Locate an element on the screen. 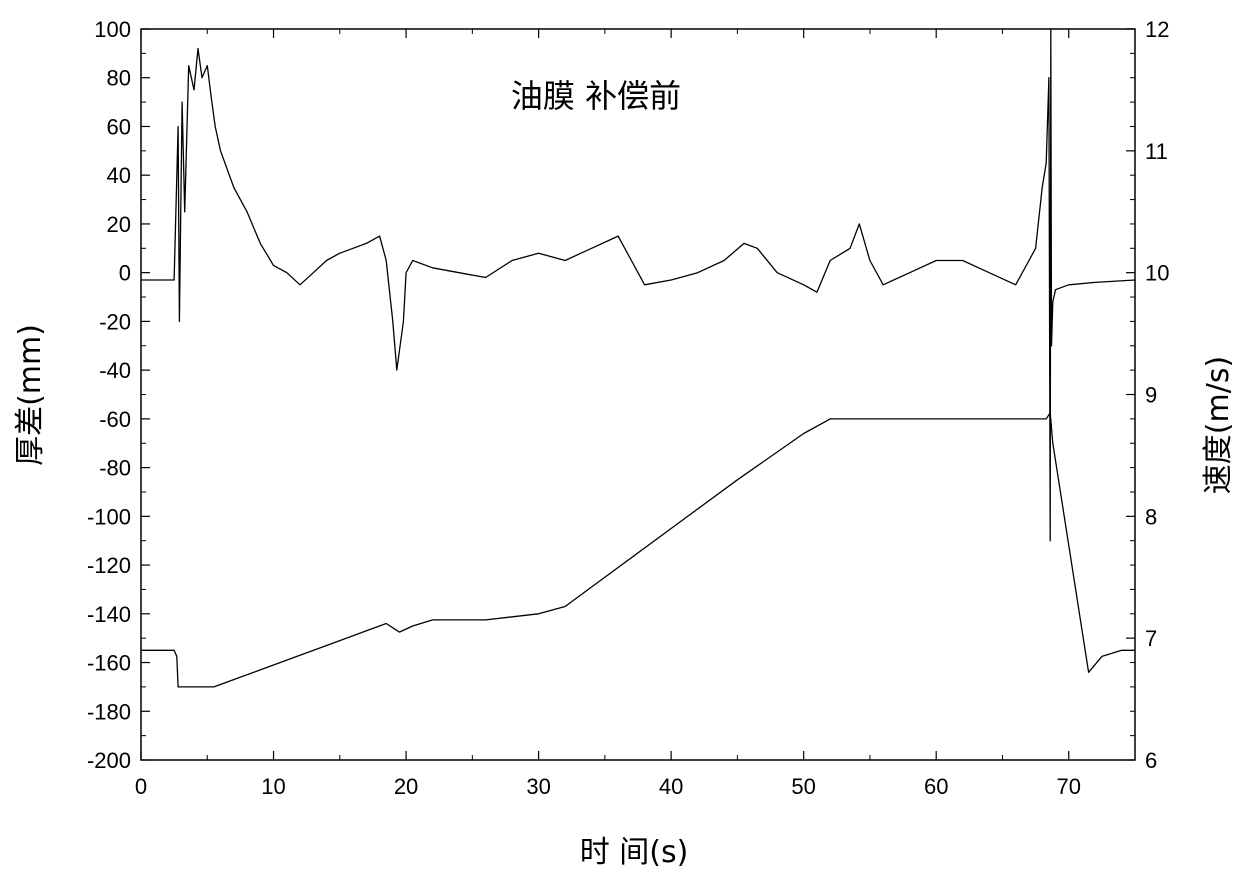  x-tick-label: 10 is located at coordinates (273, 786).